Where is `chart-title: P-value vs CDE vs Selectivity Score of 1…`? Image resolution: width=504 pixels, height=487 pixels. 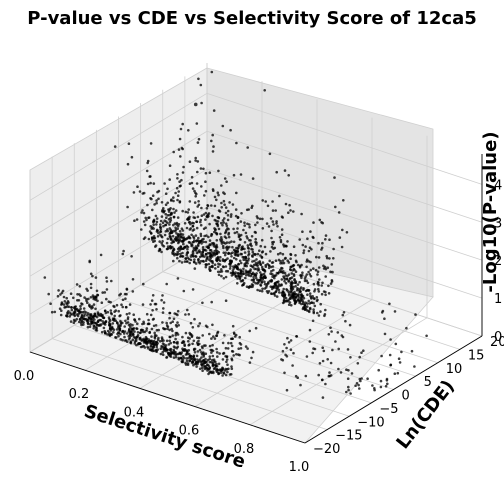 chart-title: P-value vs CDE vs Selectivity Score of 1… is located at coordinates (252, 18).